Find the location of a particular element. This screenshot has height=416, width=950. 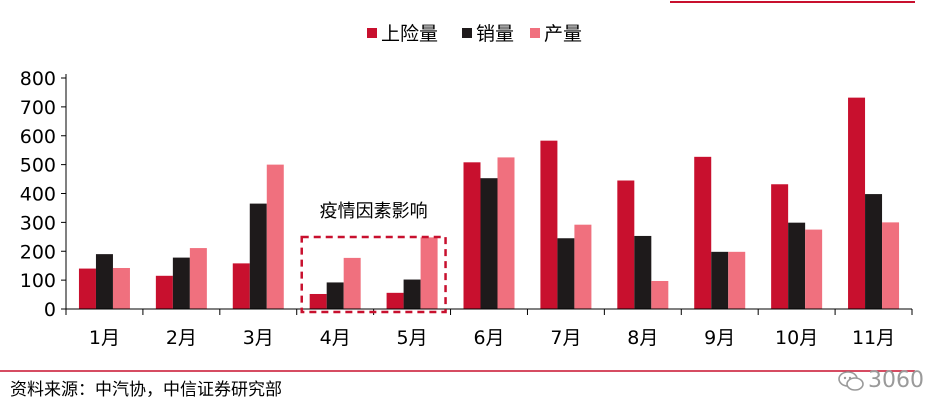

x-axis: 1月 2月 3月 4月 5月 6月 7月 8月 9月 10月 11月 is located at coordinates (489, 328).